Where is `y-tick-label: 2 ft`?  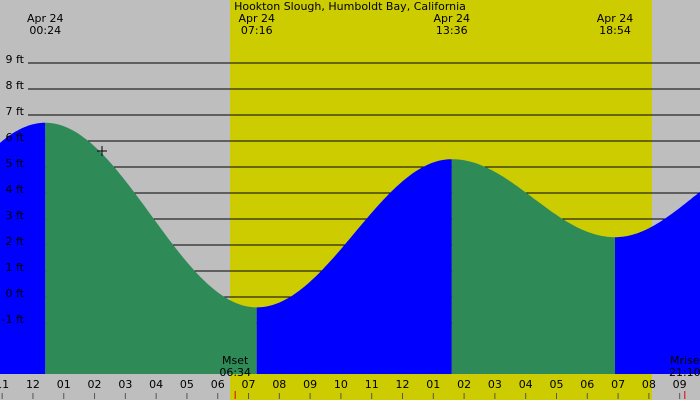
y-tick-label: 2 ft is located at coordinates (15, 241).